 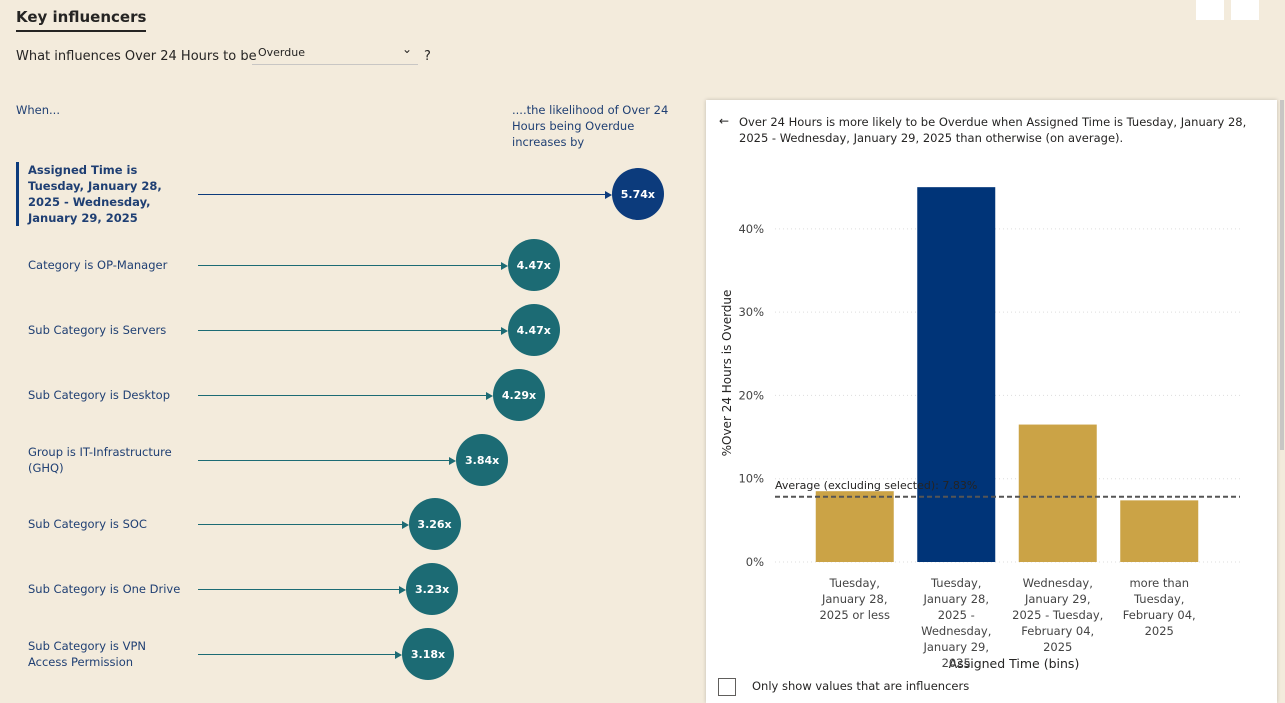 I want to click on x-tick-label: more than Tuesday, February 04, 2025, so click(x=1159, y=607).